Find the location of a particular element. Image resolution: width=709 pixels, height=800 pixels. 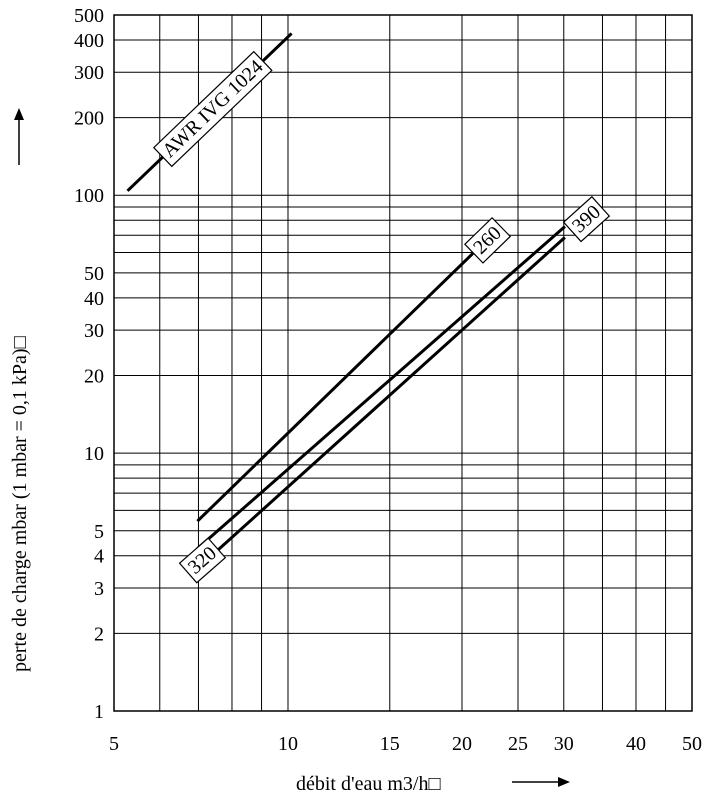

x-tick-label: 15 is located at coordinates (390, 744).